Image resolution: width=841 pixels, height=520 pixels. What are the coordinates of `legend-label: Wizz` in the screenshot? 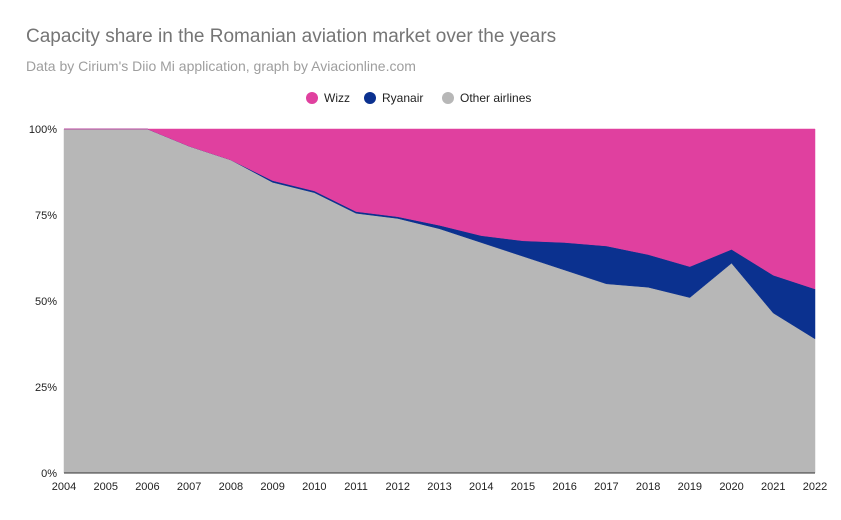 It's located at (337, 98).